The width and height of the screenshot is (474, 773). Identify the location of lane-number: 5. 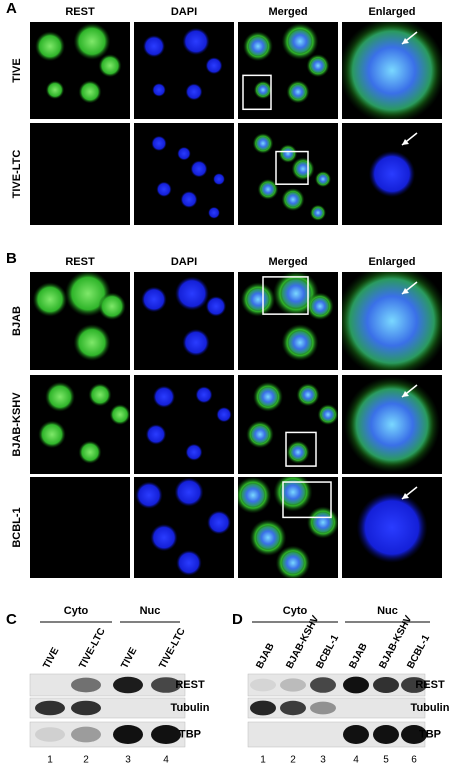
(386, 760).